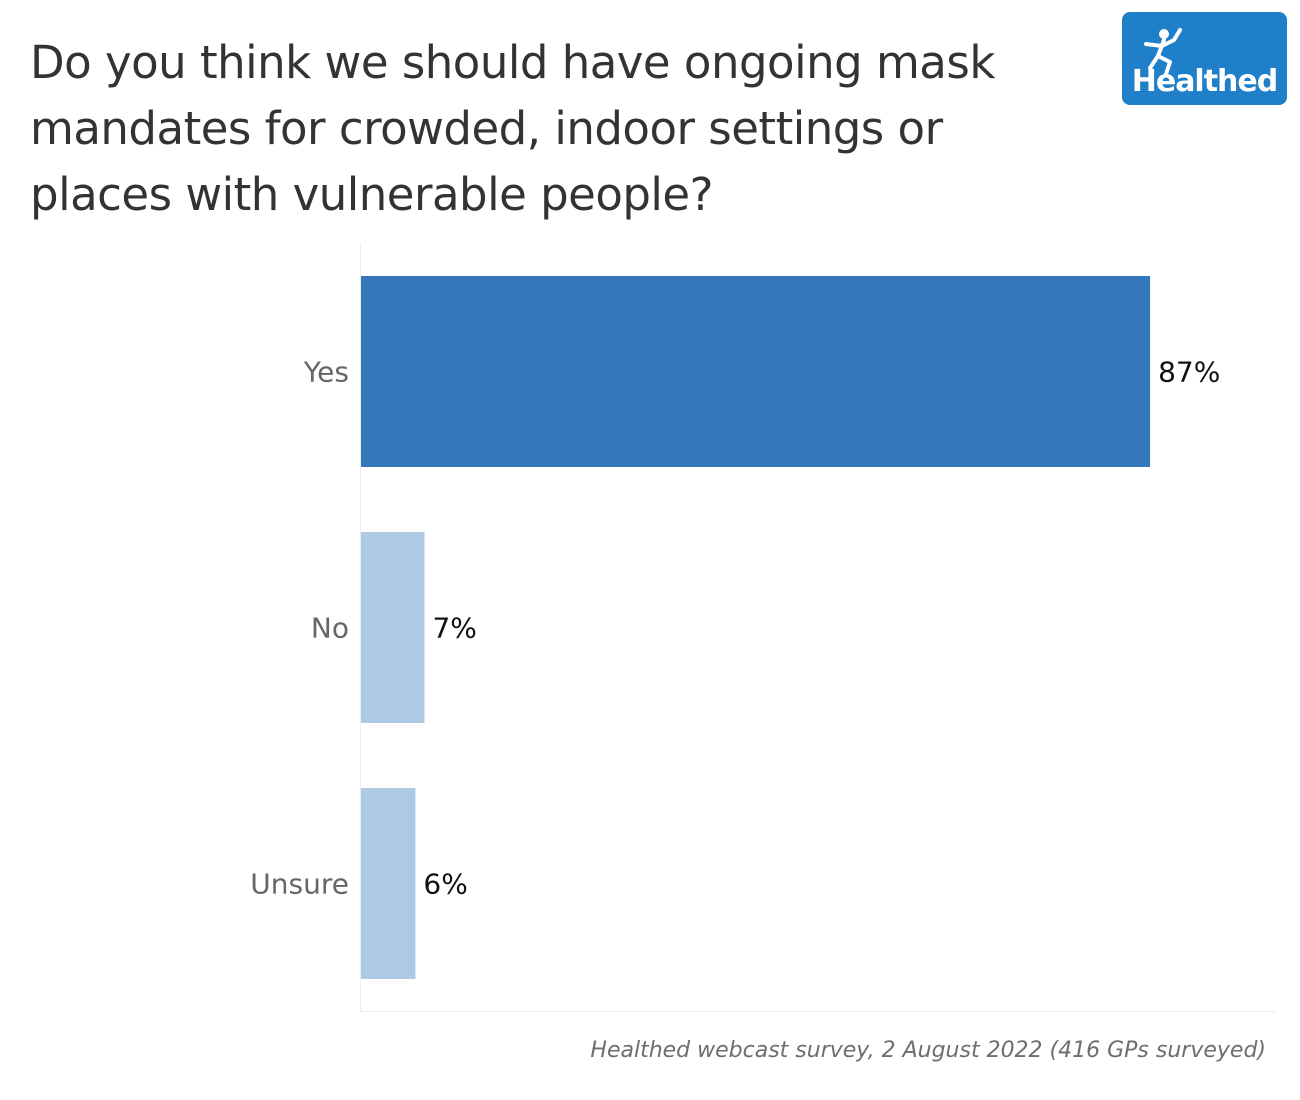 The image size is (1300, 1100). What do you see at coordinates (1204, 58) in the screenshot?
I see `healthed-logo: Healthed` at bounding box center [1204, 58].